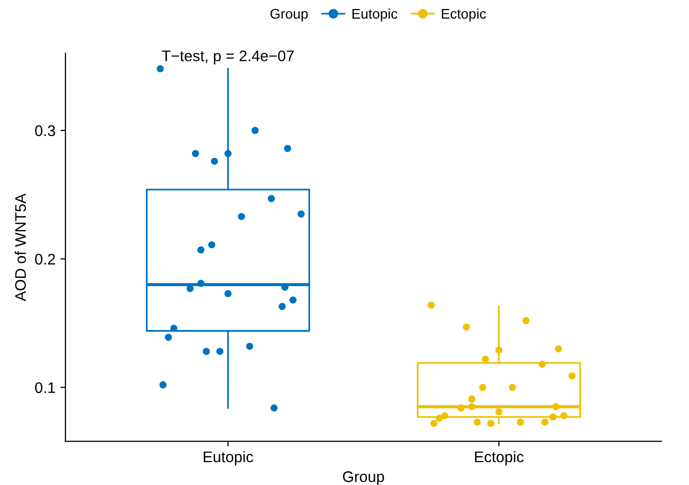 This screenshot has height=485, width=689. Describe the element at coordinates (45, 388) in the screenshot. I see `y-tick-label: 0.1` at that location.